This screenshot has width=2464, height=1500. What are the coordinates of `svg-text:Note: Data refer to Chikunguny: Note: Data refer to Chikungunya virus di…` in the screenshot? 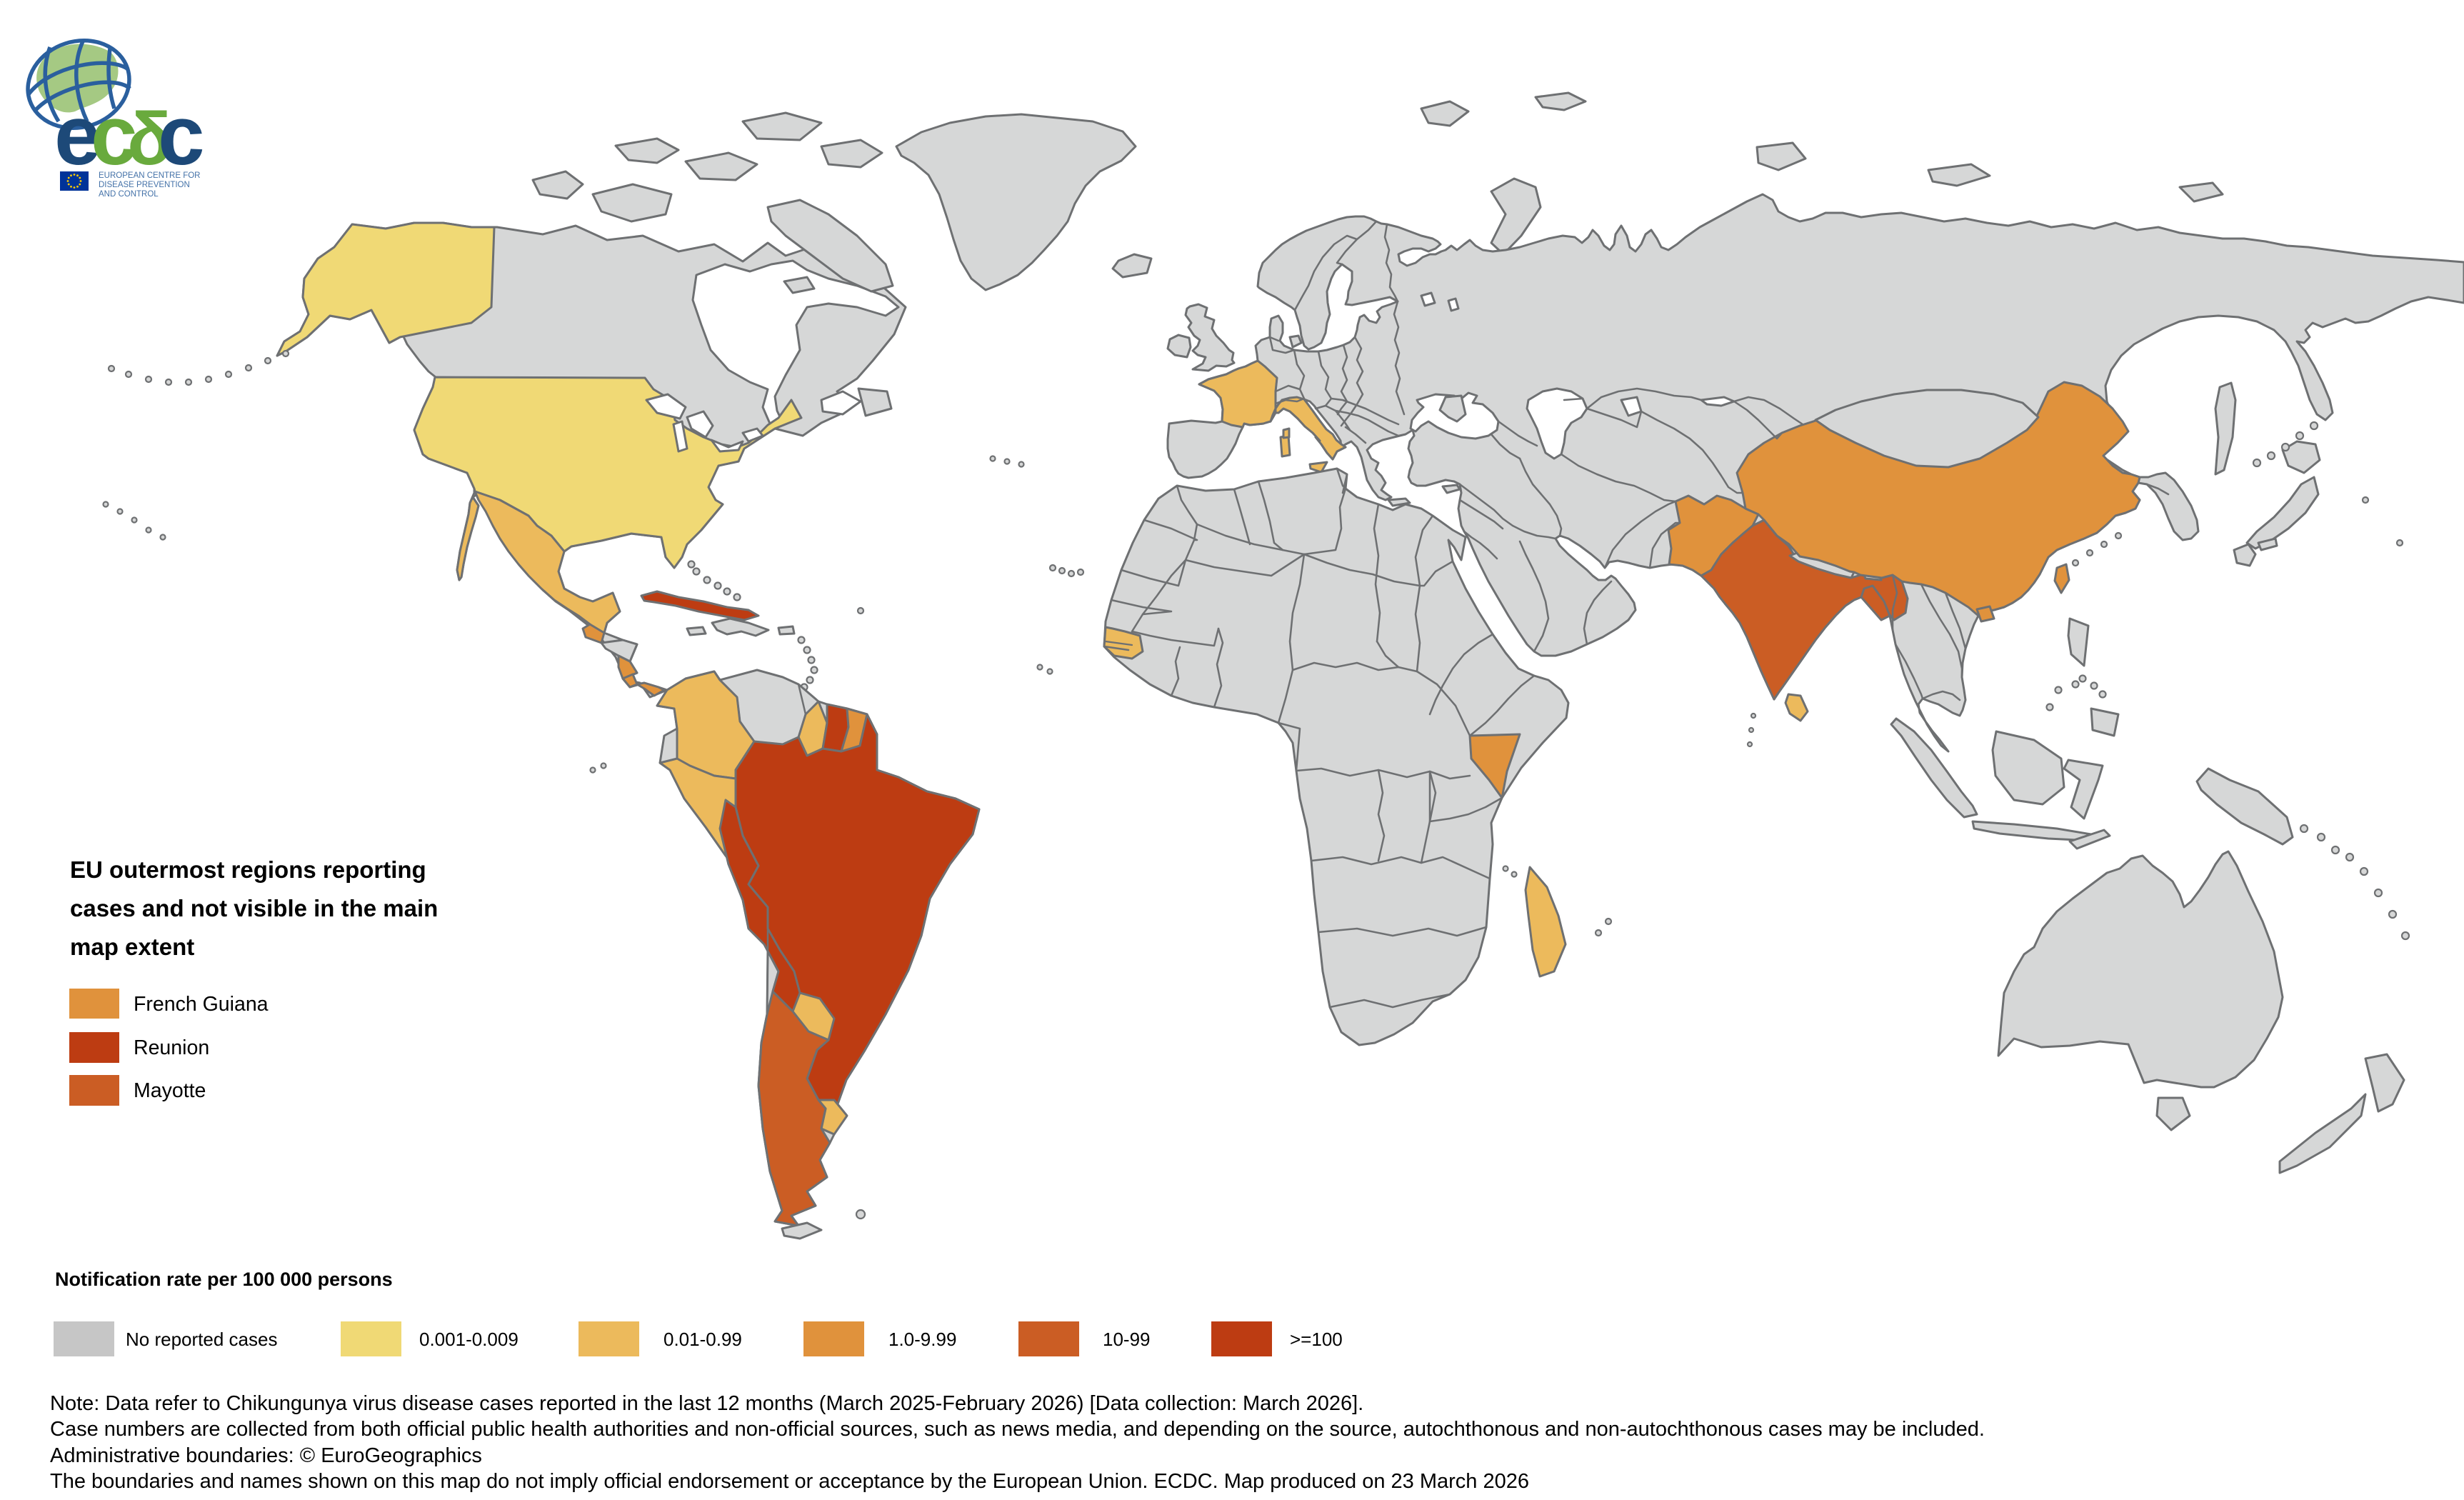 It's located at (706, 1403).